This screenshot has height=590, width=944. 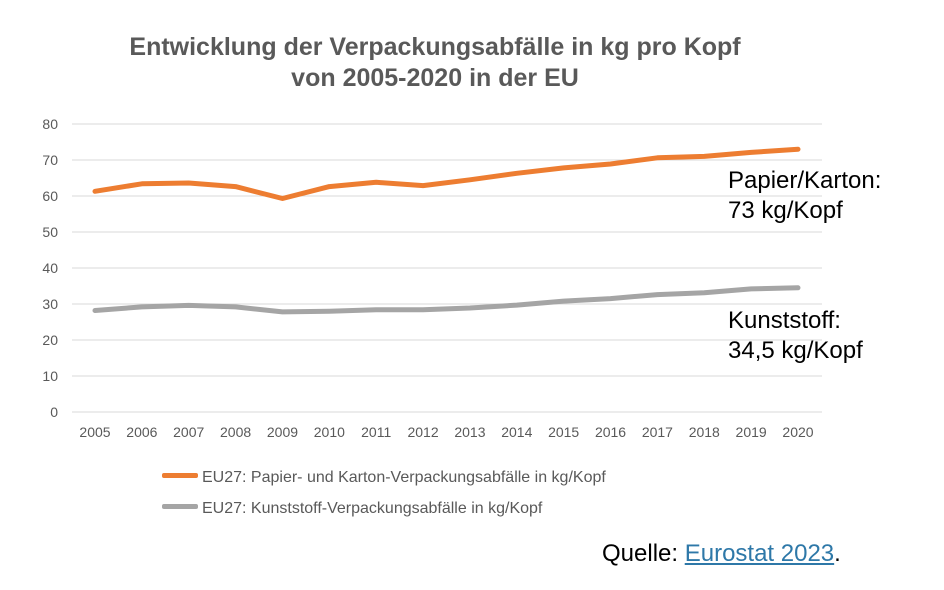 I want to click on y-tick-label: 40, so click(x=50, y=268).